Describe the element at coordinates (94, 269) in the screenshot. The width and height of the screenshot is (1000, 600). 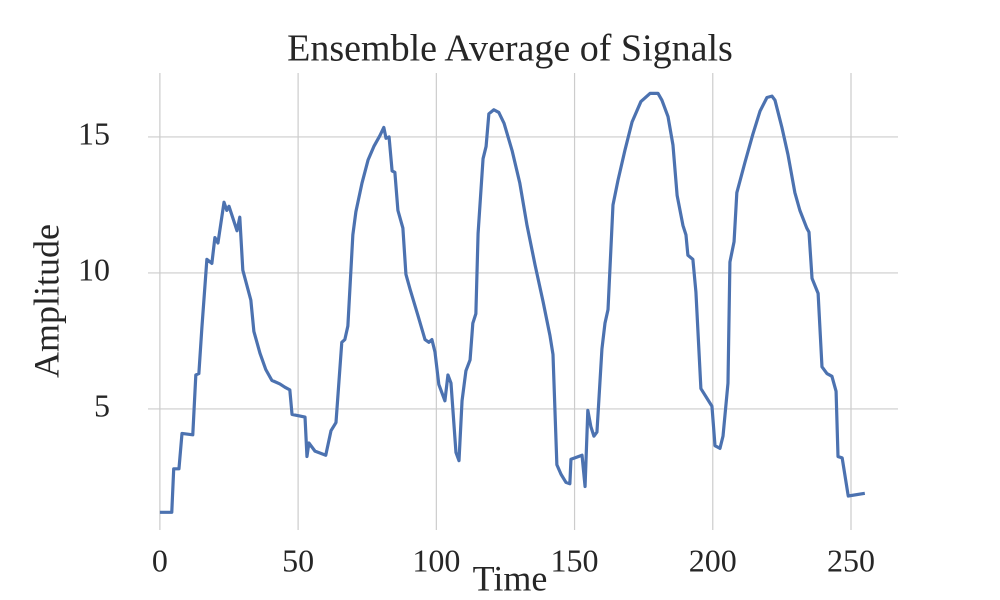
I see `y-tick-label: 10` at that location.